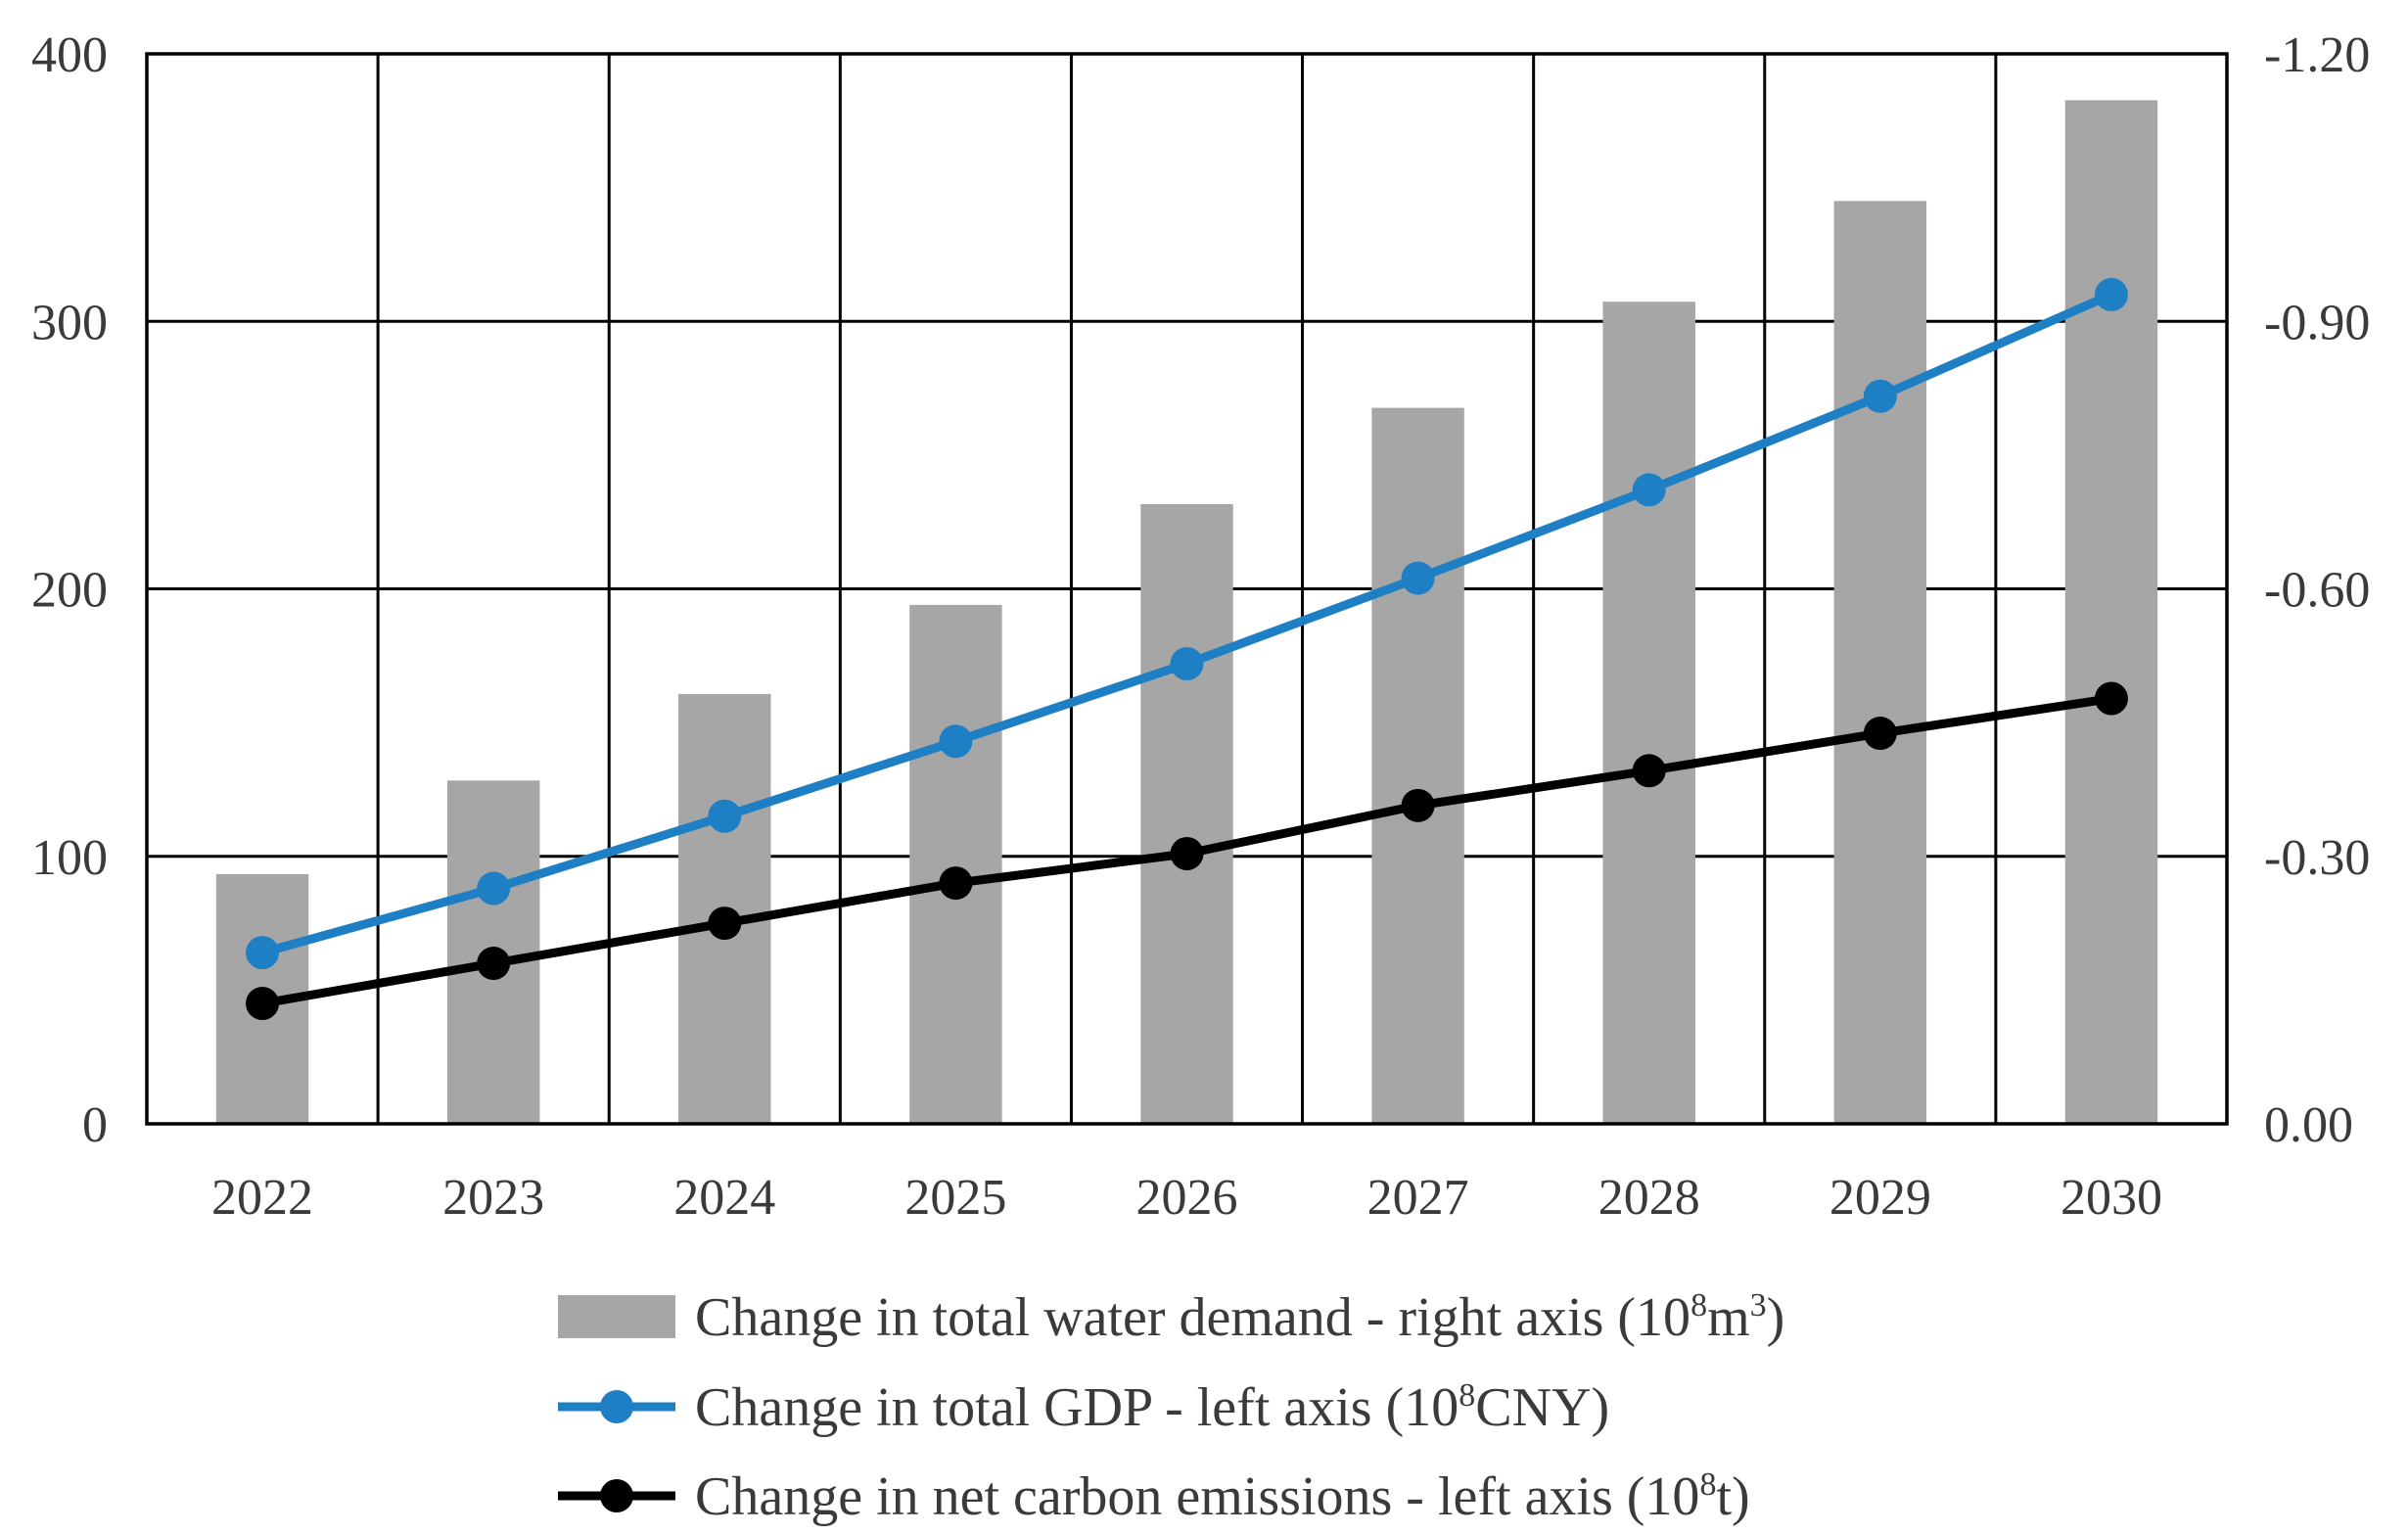  Describe the element at coordinates (1418, 1198) in the screenshot. I see `x-tick-label: 2027` at that location.